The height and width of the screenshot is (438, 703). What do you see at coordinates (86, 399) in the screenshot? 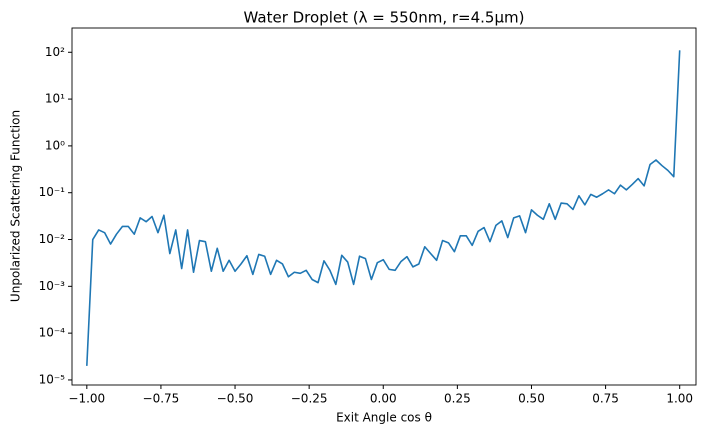
I see `x-tick-label: −1.00` at bounding box center [86, 399].